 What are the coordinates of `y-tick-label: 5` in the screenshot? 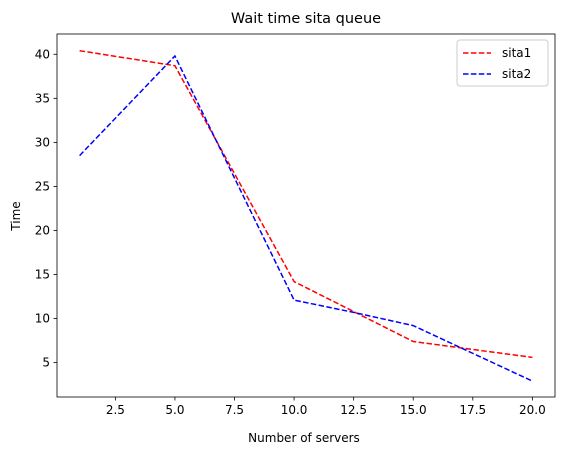 It's located at (46, 363).